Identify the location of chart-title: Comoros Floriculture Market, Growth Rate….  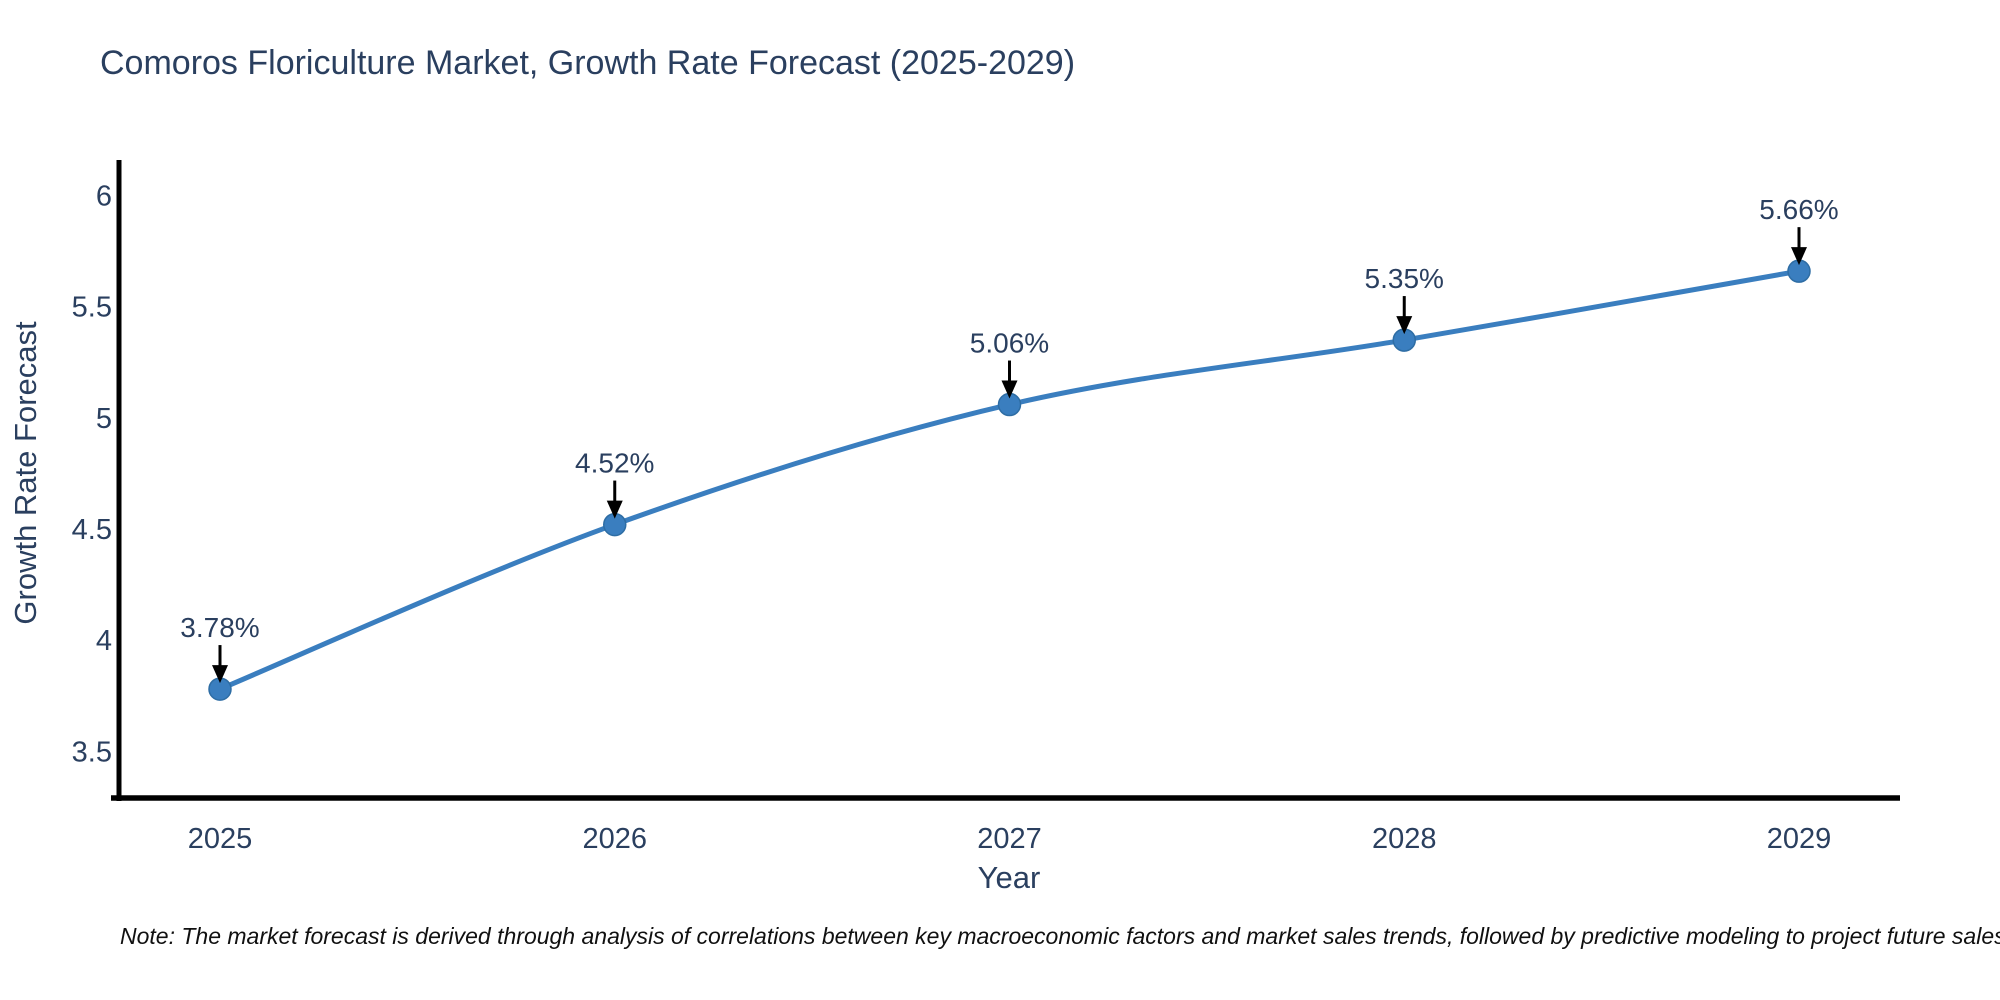
(588, 63).